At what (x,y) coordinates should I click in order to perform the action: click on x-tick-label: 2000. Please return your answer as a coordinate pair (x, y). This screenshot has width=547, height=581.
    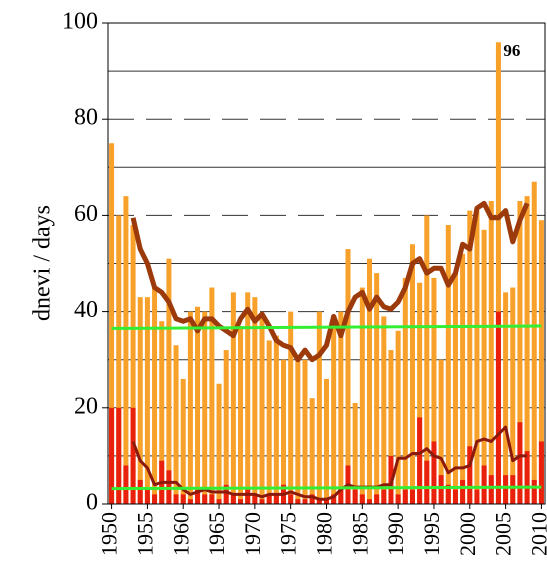
    Looking at the image, I should click on (467, 534).